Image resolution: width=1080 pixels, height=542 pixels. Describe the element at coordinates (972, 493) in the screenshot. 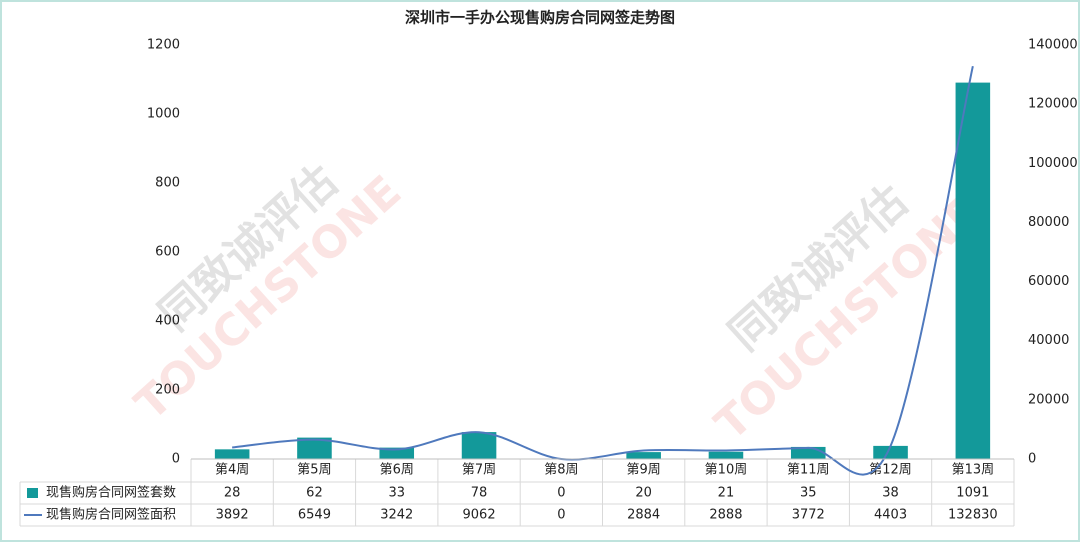

I see `table-value: 1091` at that location.